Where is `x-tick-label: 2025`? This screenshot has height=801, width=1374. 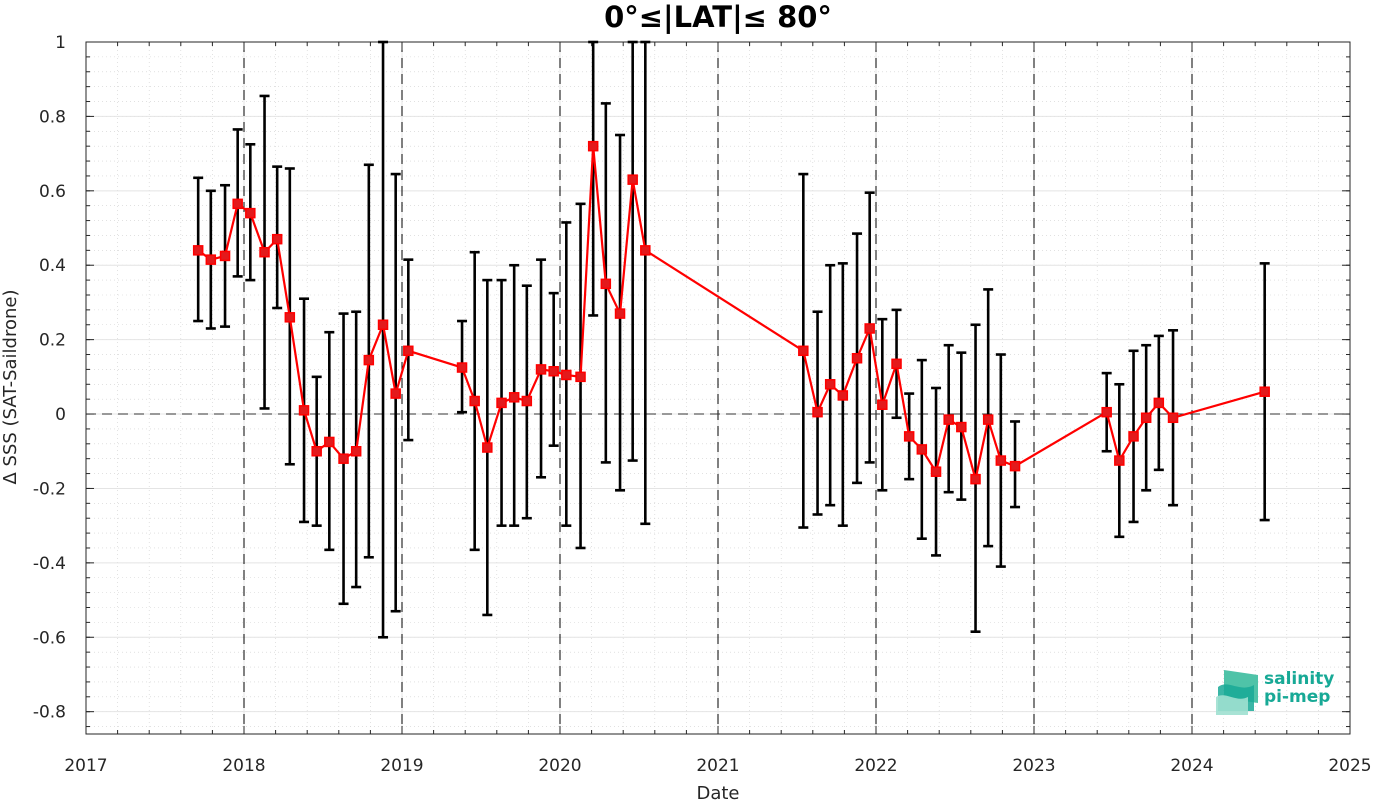
x-tick-label: 2025 is located at coordinates (1349, 766).